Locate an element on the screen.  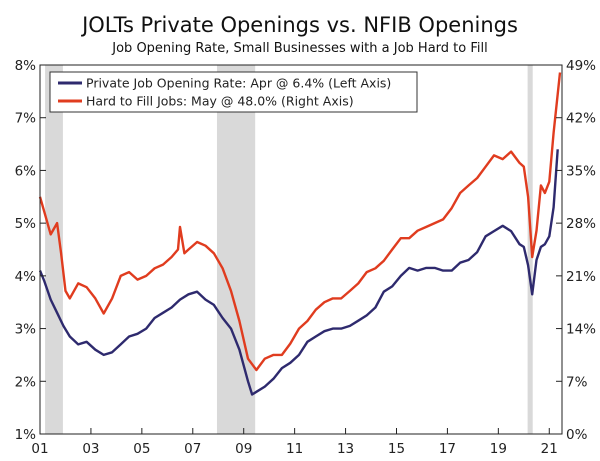
x-axis-tick-label: 11 is located at coordinates (294, 449).